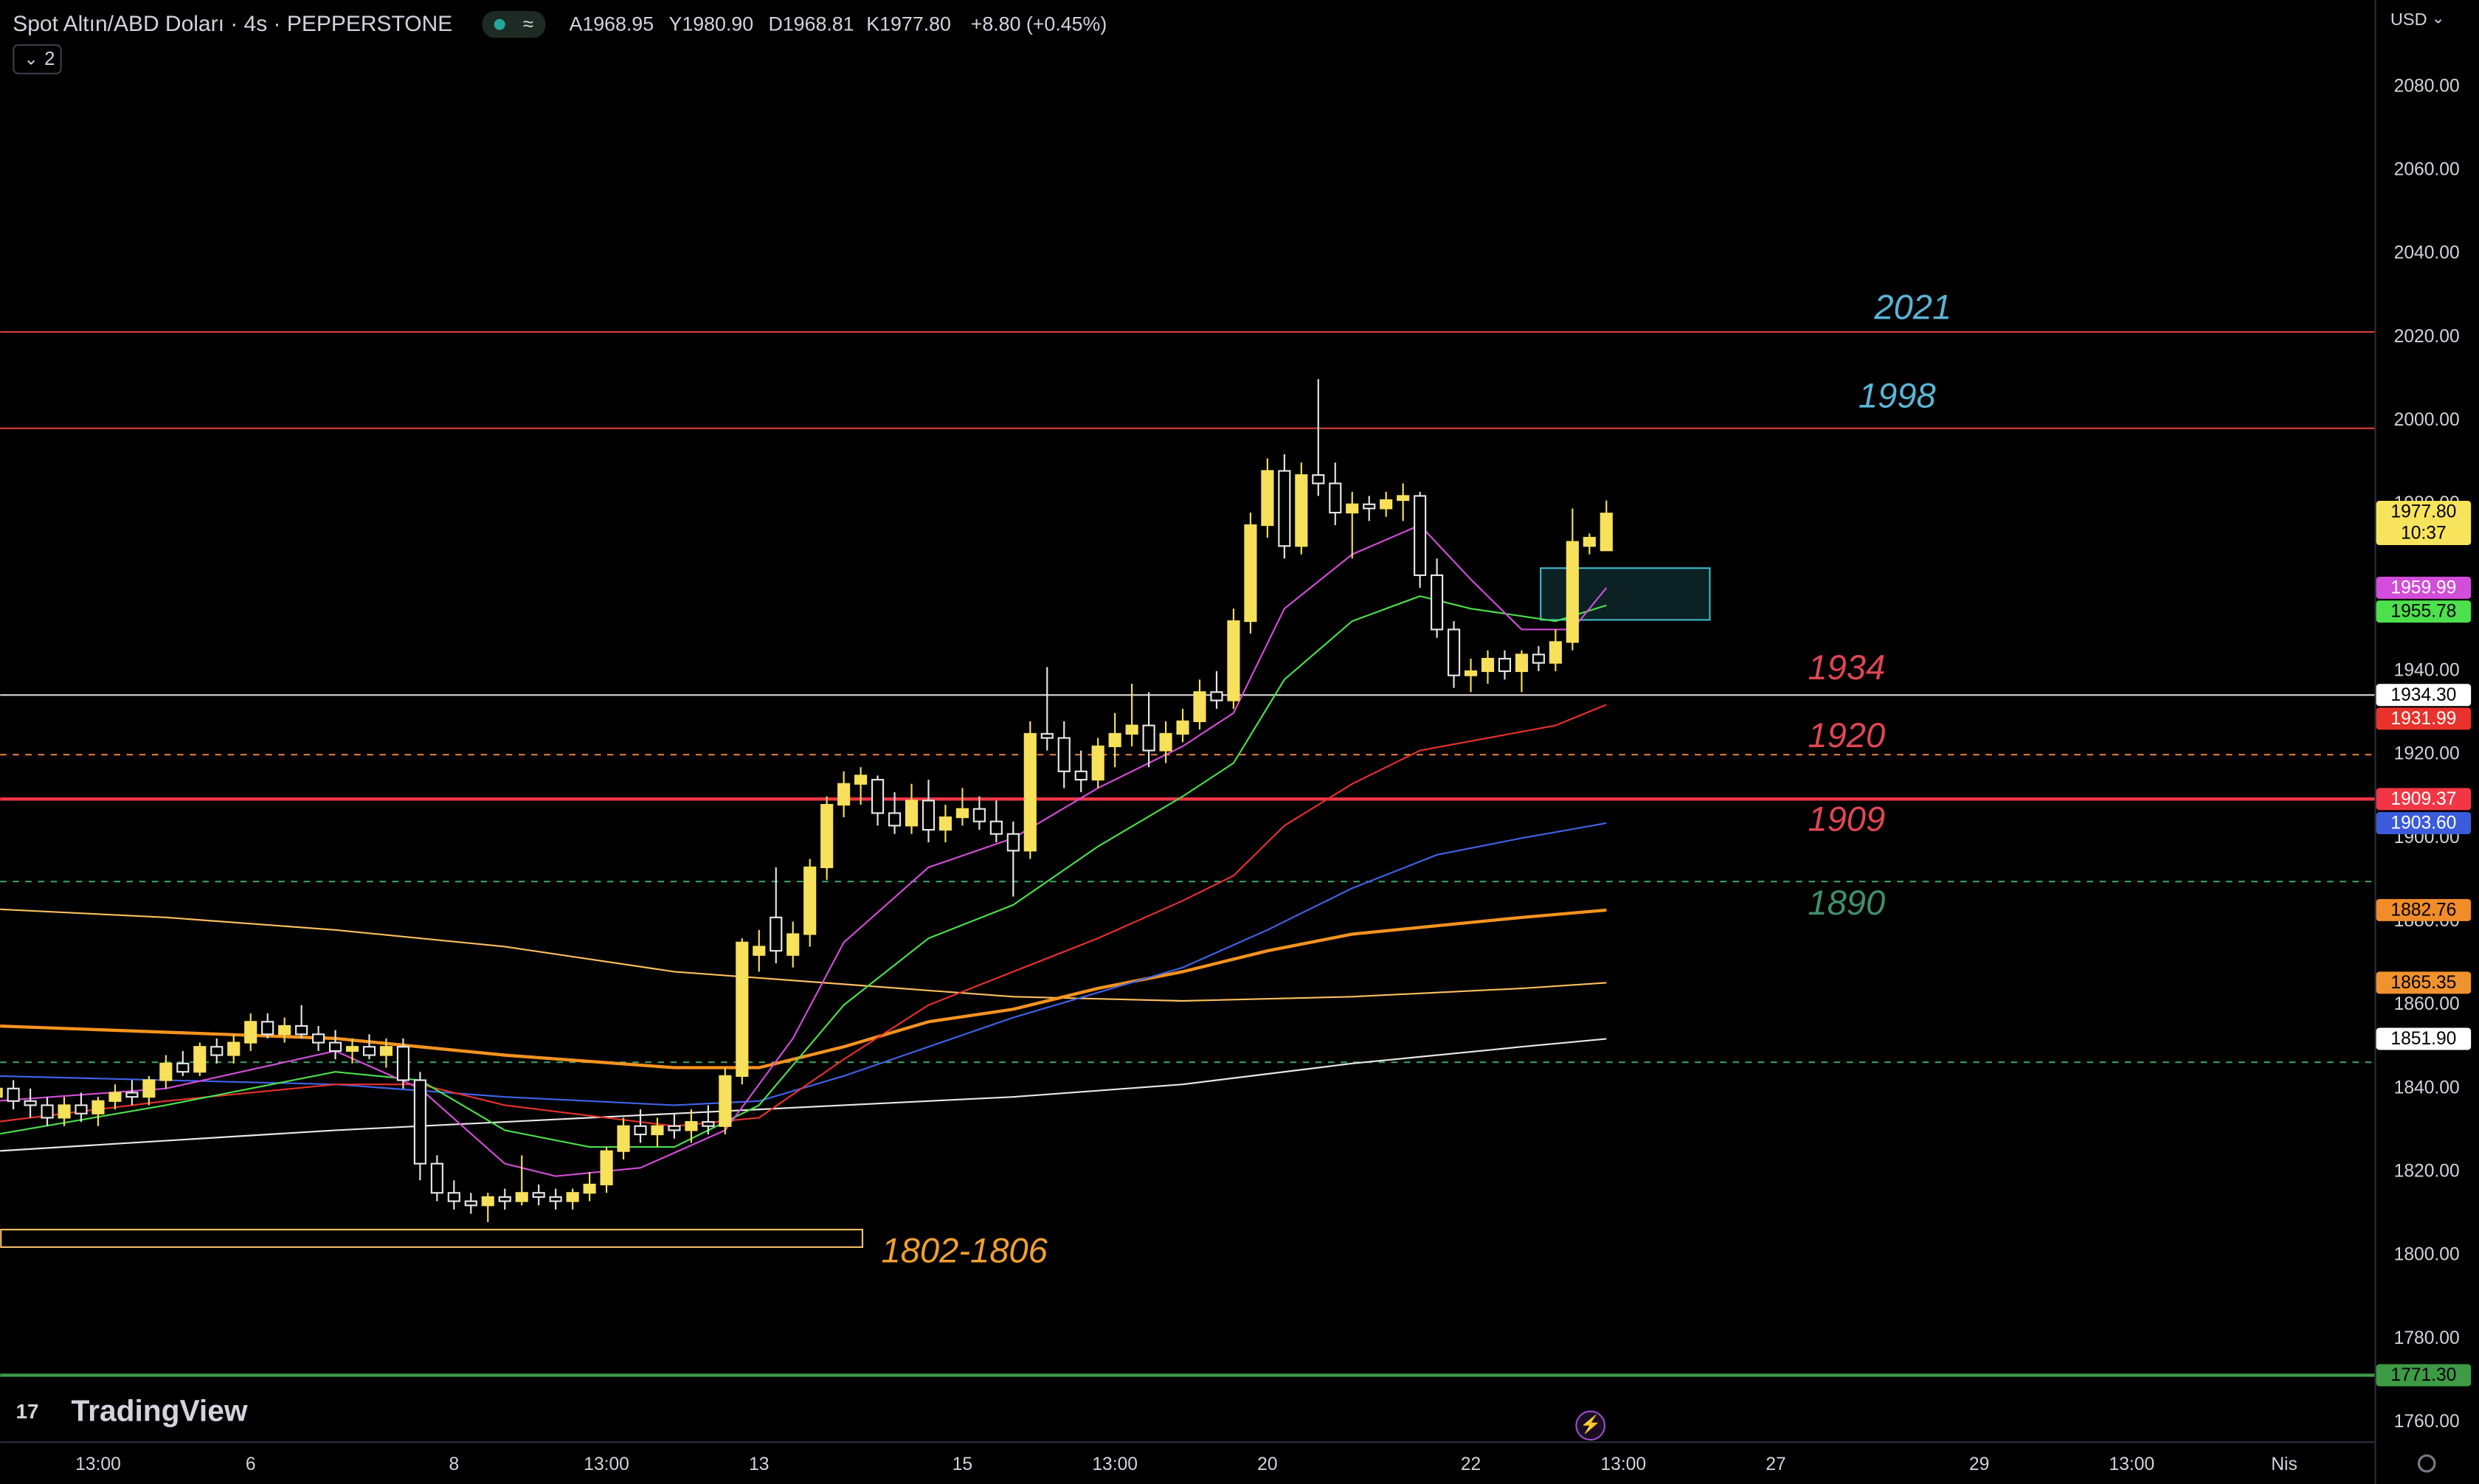 This screenshot has height=1484, width=2479. Describe the element at coordinates (2284, 1464) in the screenshot. I see `x-tick-label: Nis` at that location.